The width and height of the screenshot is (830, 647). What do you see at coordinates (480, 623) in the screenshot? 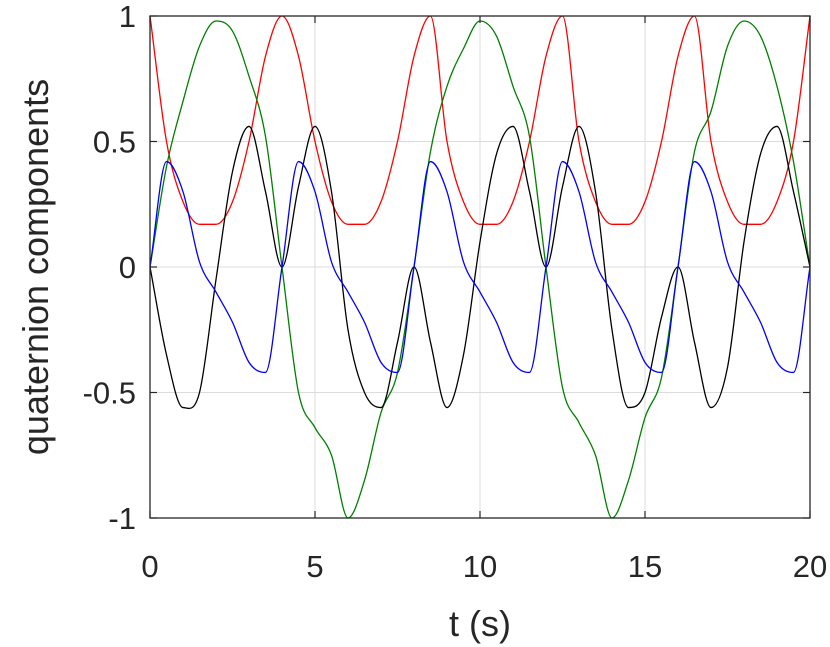
I see `x-axis-label: t (s)` at bounding box center [480, 623].